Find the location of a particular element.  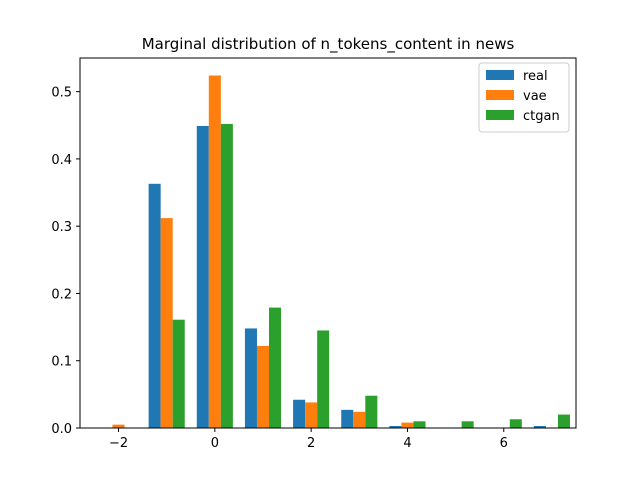

x-tick-label: 2 is located at coordinates (311, 443).